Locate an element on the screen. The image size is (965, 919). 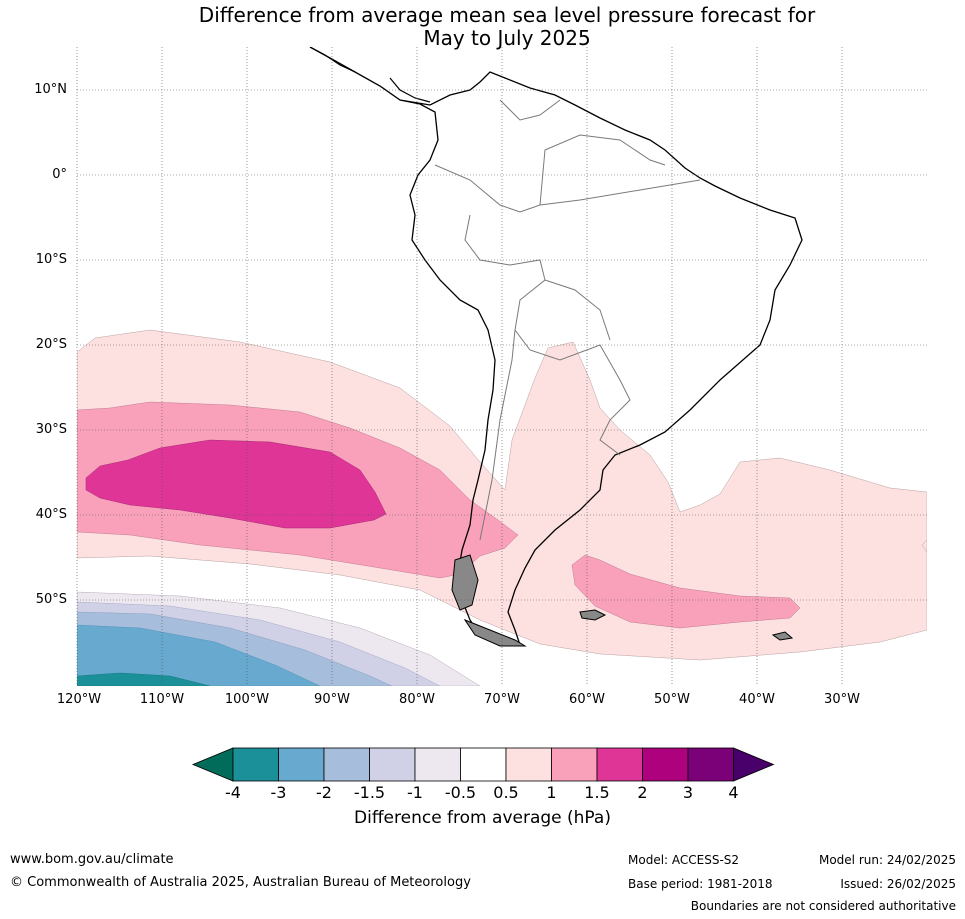
lon-label-80w: 80°W is located at coordinates (417, 699).